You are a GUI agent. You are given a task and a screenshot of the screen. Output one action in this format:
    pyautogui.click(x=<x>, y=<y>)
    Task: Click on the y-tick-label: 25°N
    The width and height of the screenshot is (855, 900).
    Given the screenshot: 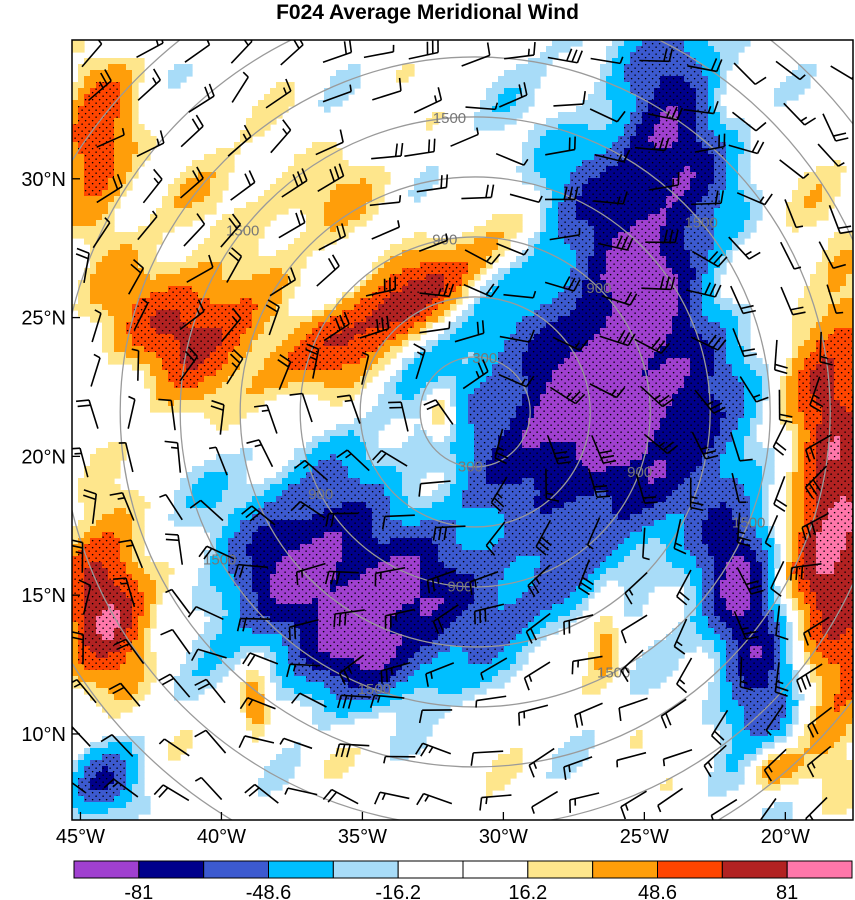 What is the action you would take?
    pyautogui.click(x=43, y=319)
    